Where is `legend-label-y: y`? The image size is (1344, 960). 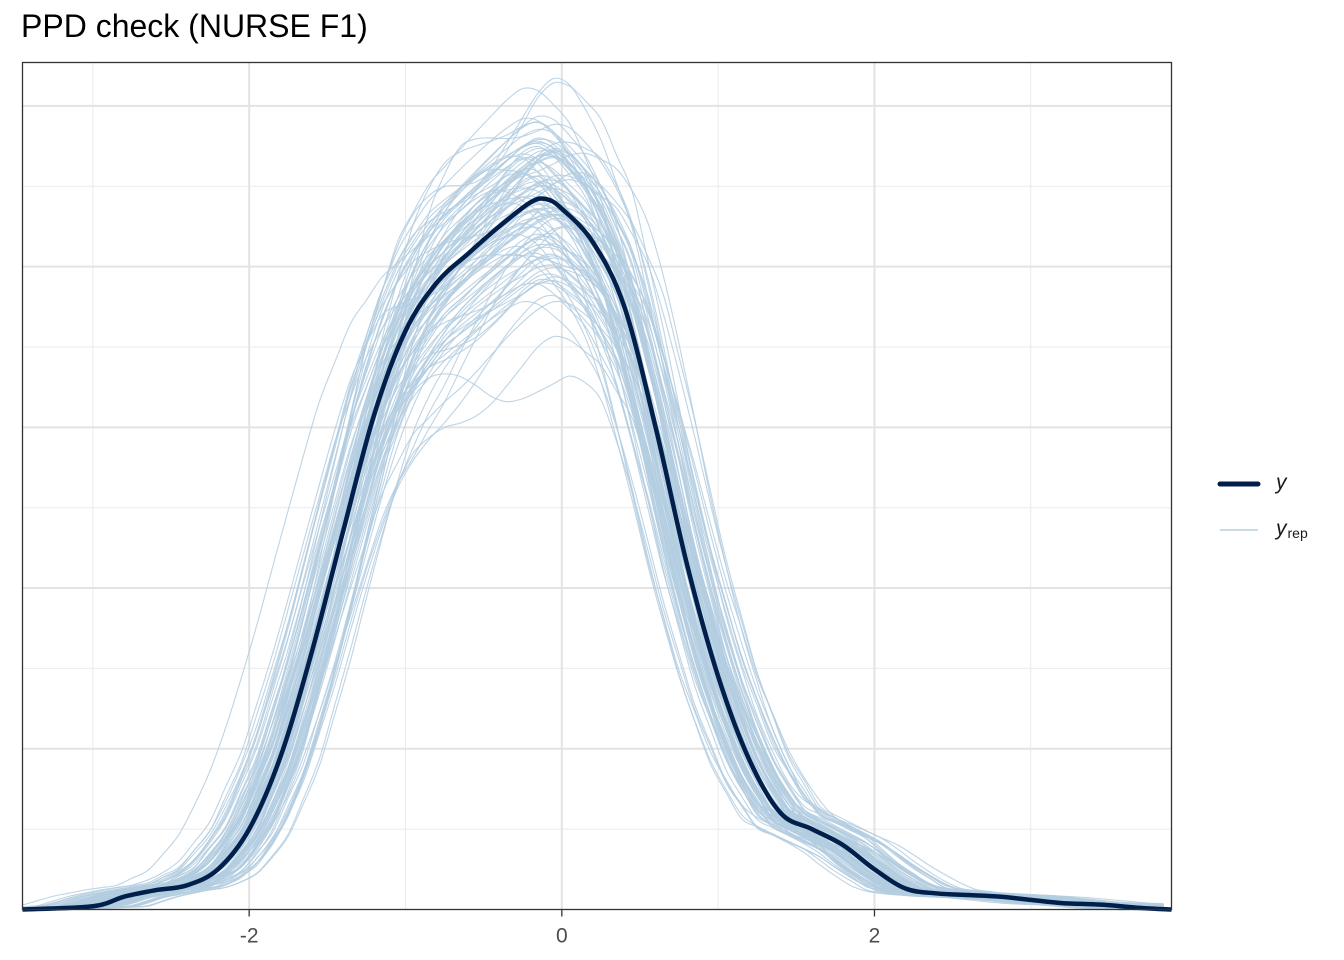
legend-label-y: y is located at coordinates (1281, 482).